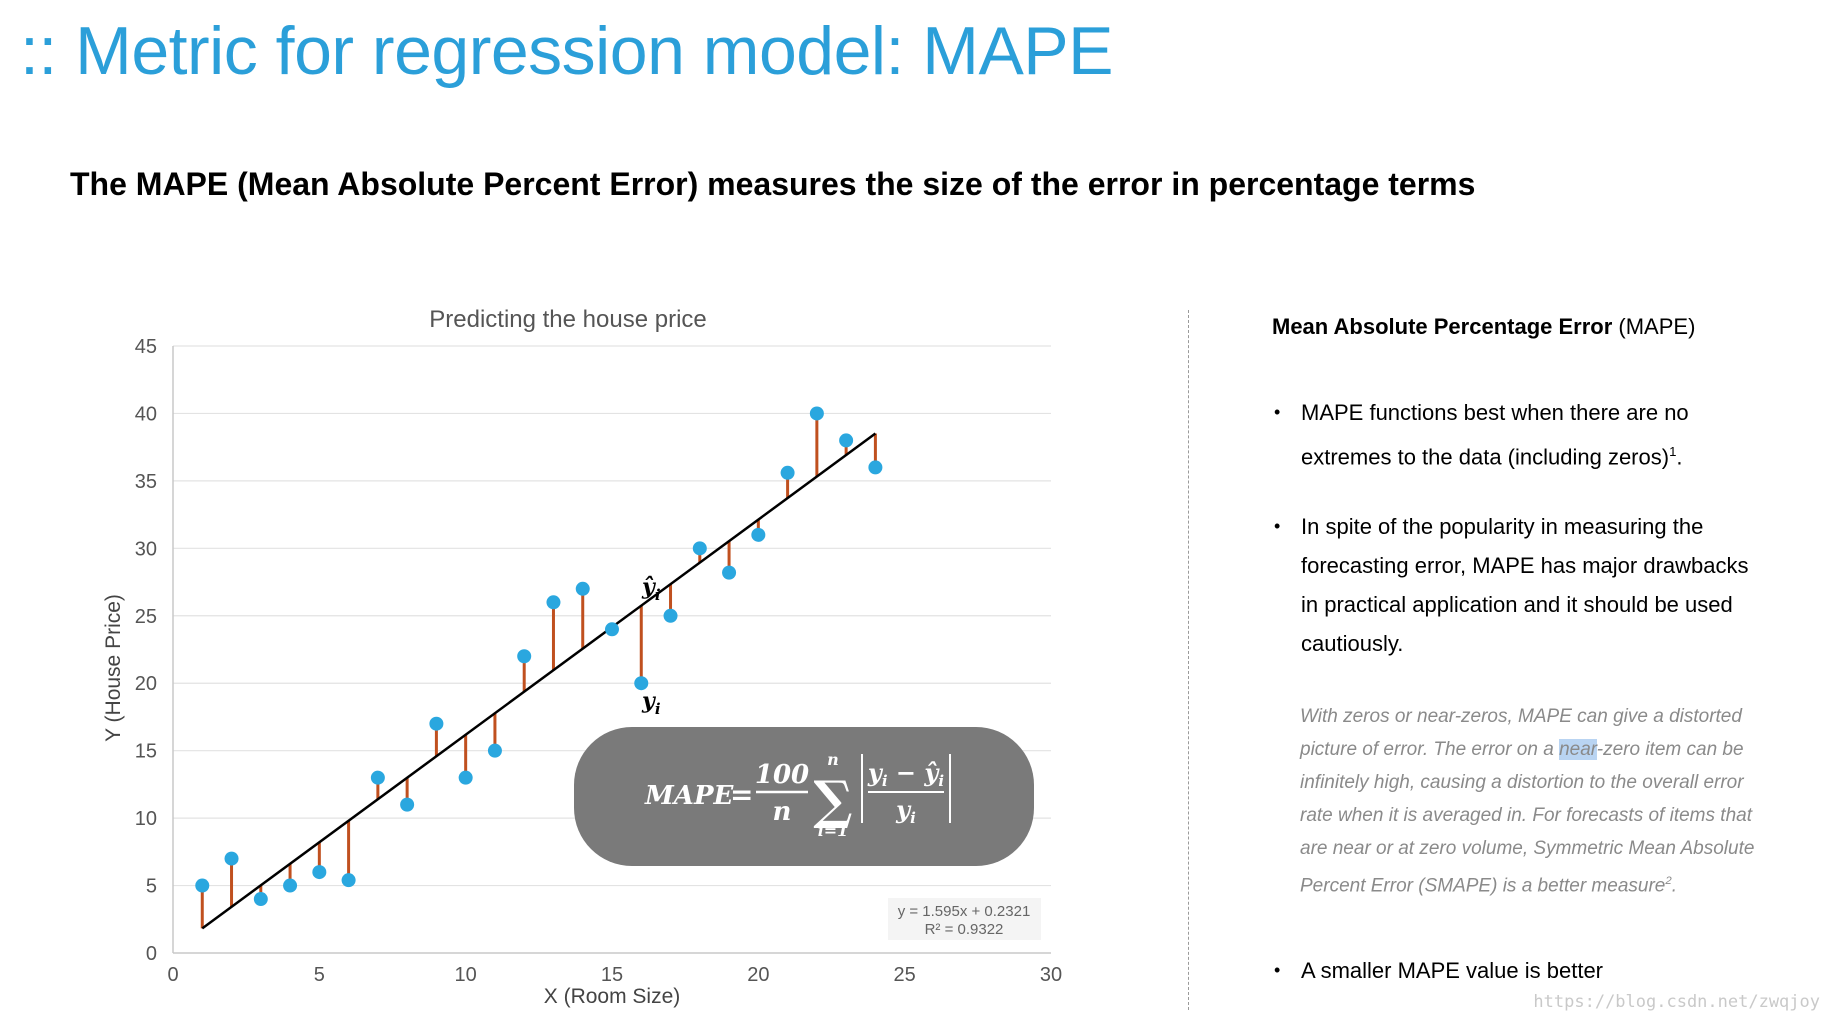  What do you see at coordinates (146, 819) in the screenshot?
I see `y-tick-label: 10` at bounding box center [146, 819].